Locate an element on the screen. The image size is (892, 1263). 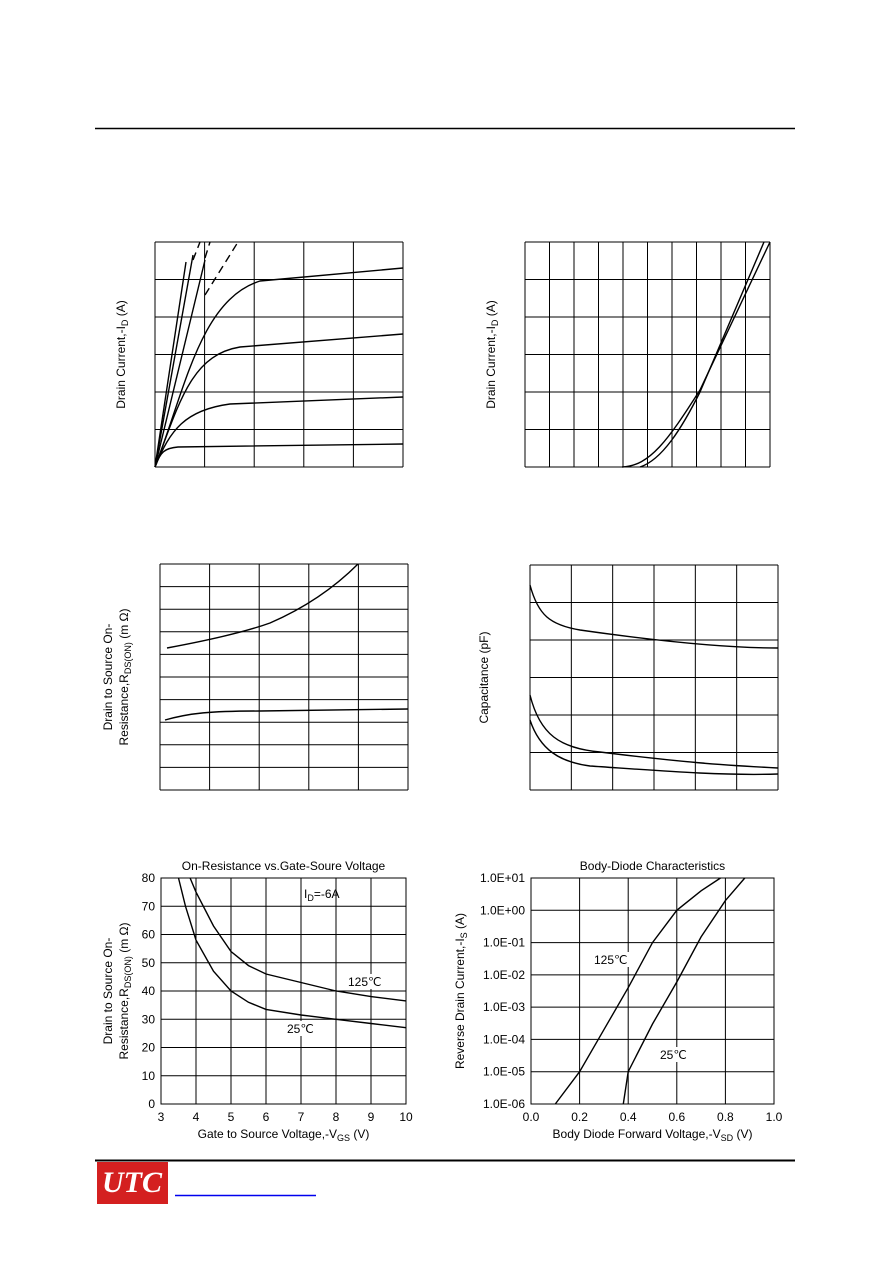
panel-4-curves is located at coordinates (654, 680).